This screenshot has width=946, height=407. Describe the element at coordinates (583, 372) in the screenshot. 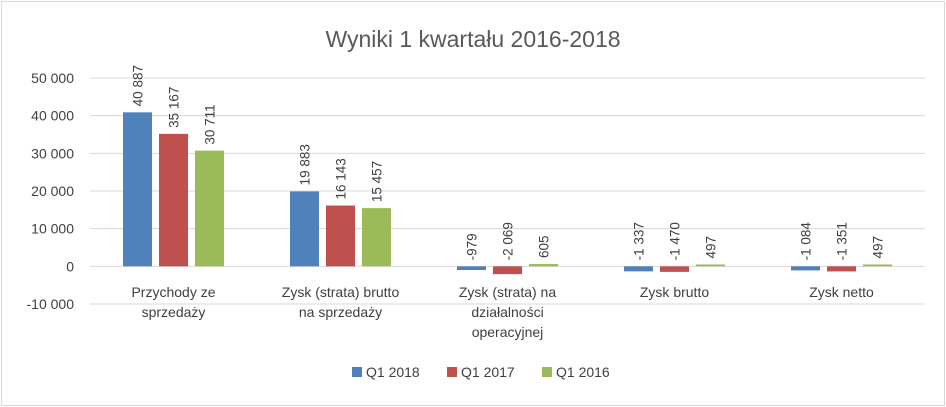

I see `legend-label: Q1 2016` at that location.